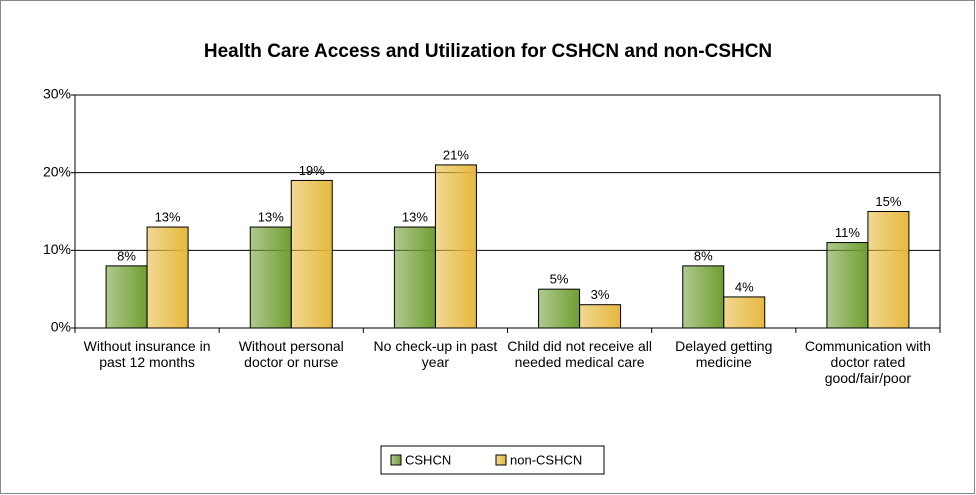  What do you see at coordinates (435, 354) in the screenshot?
I see `x-tick-label: No check-up in past year` at bounding box center [435, 354].